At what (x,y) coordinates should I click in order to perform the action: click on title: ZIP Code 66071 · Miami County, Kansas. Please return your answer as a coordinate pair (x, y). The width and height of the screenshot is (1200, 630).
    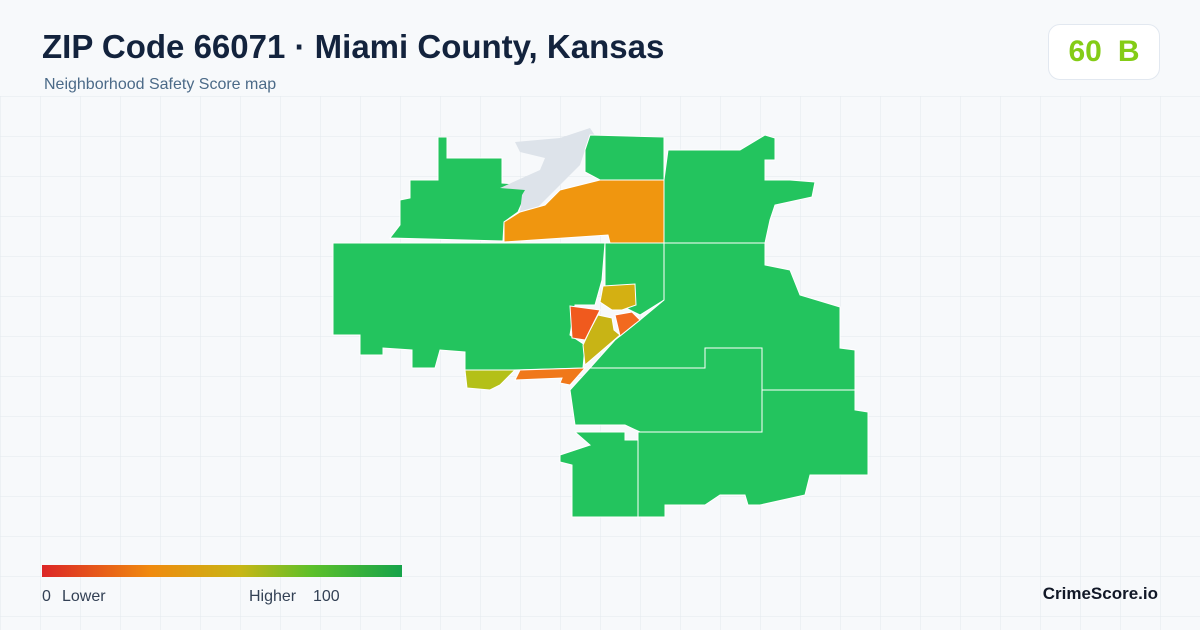
    Looking at the image, I should click on (353, 46).